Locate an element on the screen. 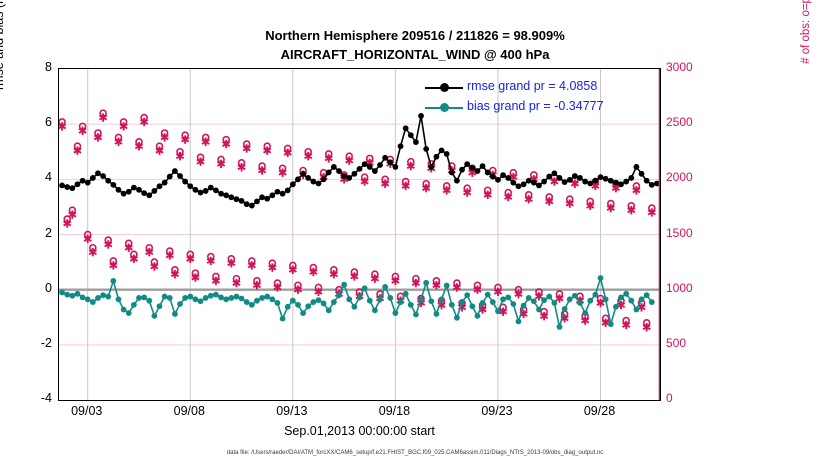 The height and width of the screenshot is (470, 830). y-axis-right-ticks: 3000 2500 2000 1500 1000 500 0 is located at coordinates (694, 232).